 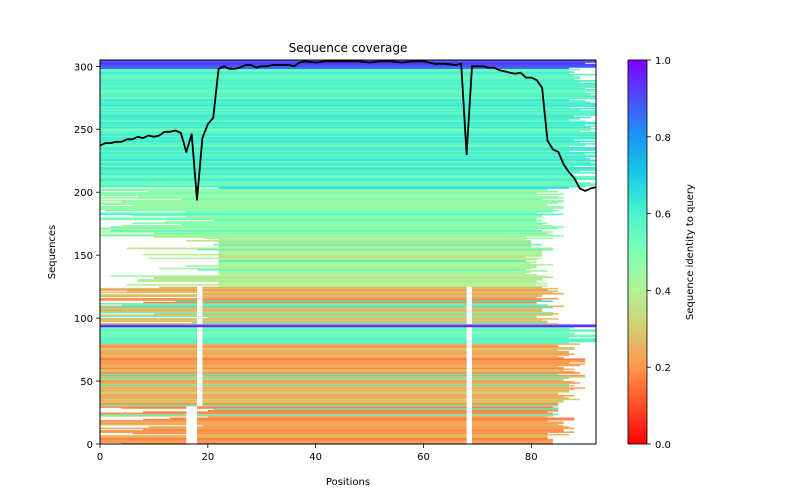 What do you see at coordinates (83, 67) in the screenshot?
I see `y-tick-label: 300` at bounding box center [83, 67].